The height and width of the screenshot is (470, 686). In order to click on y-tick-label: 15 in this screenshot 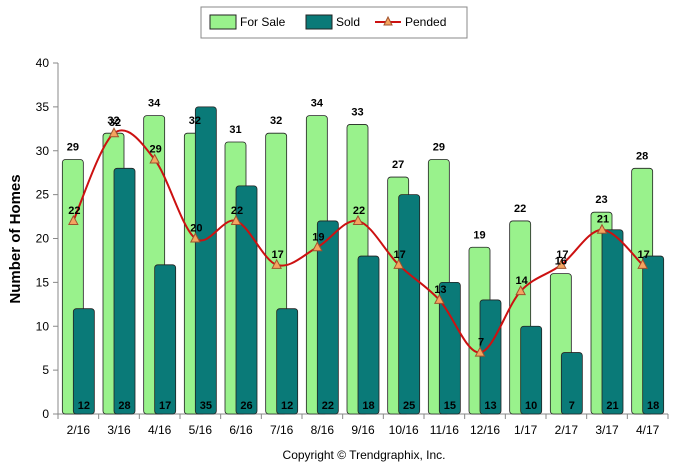, I will do `click(43, 282)`.